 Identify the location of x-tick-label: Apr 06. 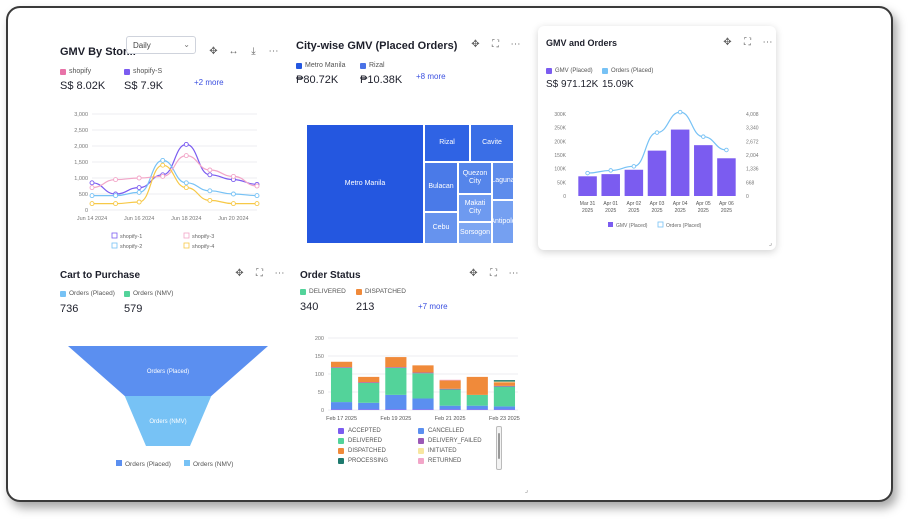
(726, 204).